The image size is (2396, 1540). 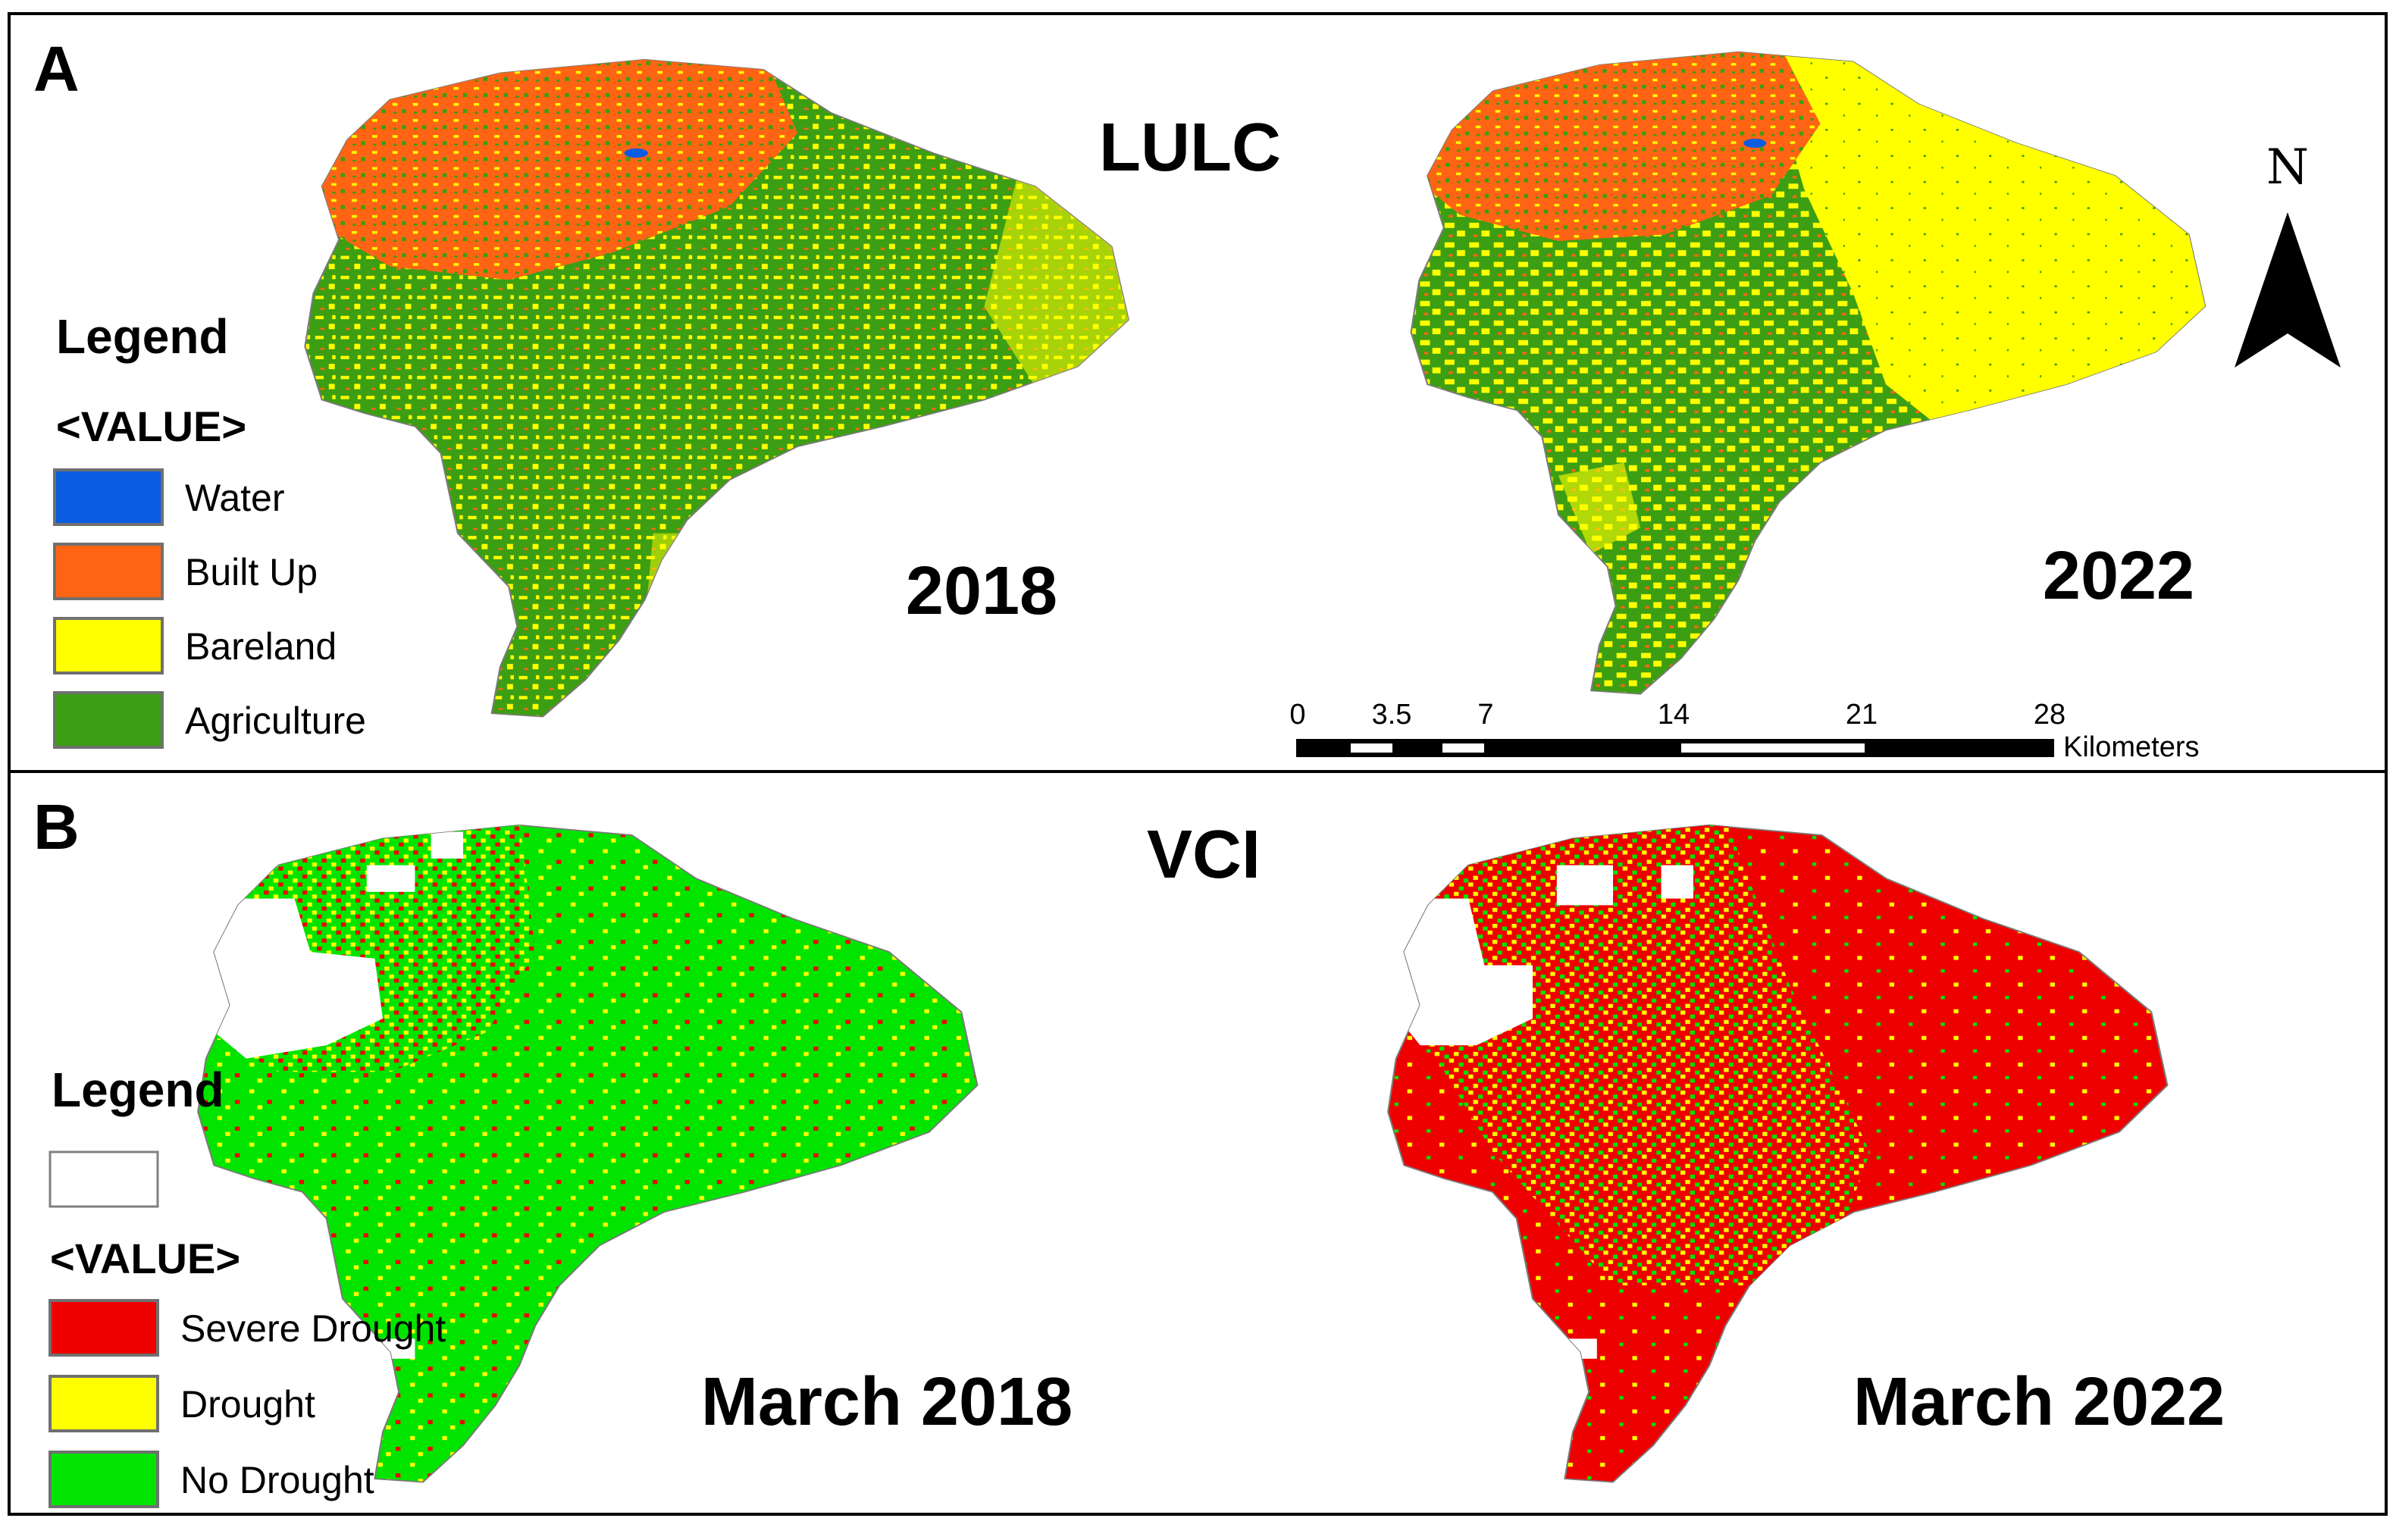 What do you see at coordinates (1297, 715) in the screenshot?
I see `scale-tick-label: 0` at bounding box center [1297, 715].